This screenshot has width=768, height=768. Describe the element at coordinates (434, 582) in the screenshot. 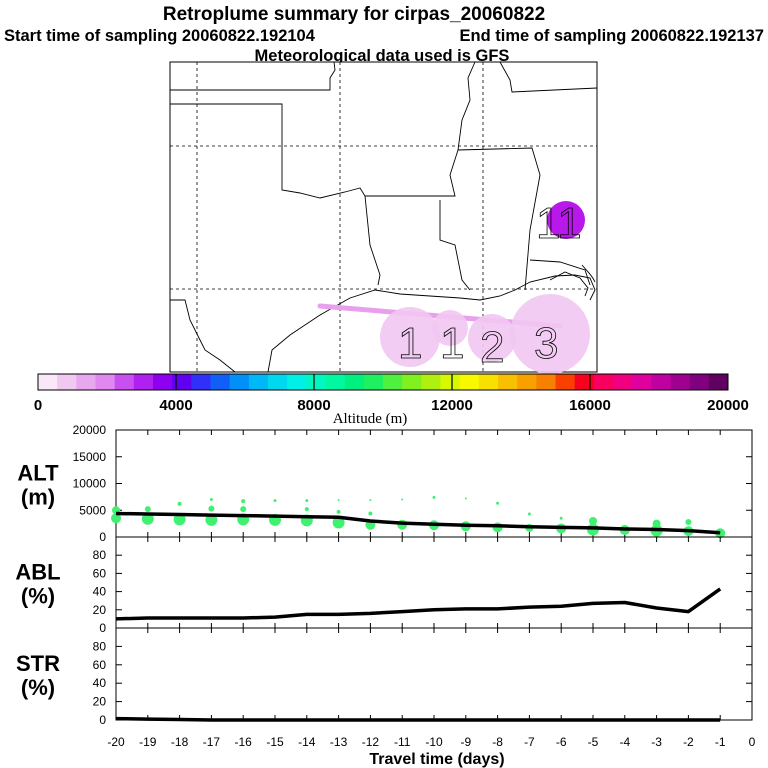

I see `panel-frame` at that location.